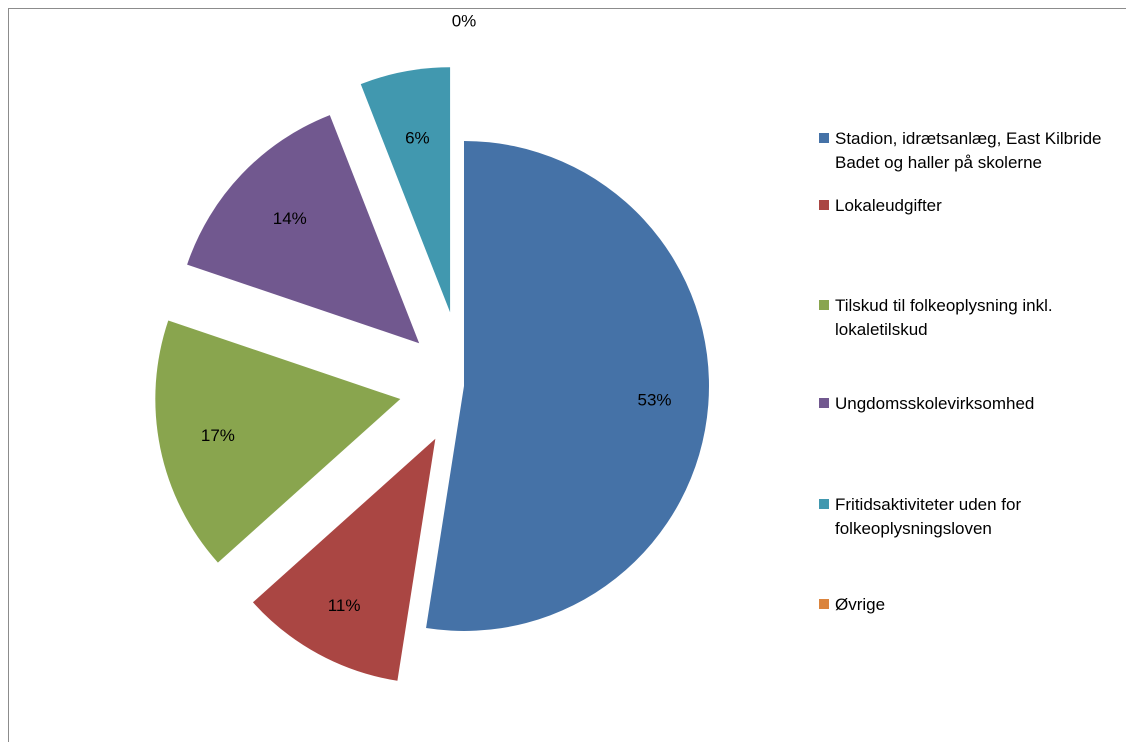 This screenshot has height=745, width=1129. What do you see at coordinates (344, 559) in the screenshot?
I see `pie-slice-lokaleudgifter` at bounding box center [344, 559].